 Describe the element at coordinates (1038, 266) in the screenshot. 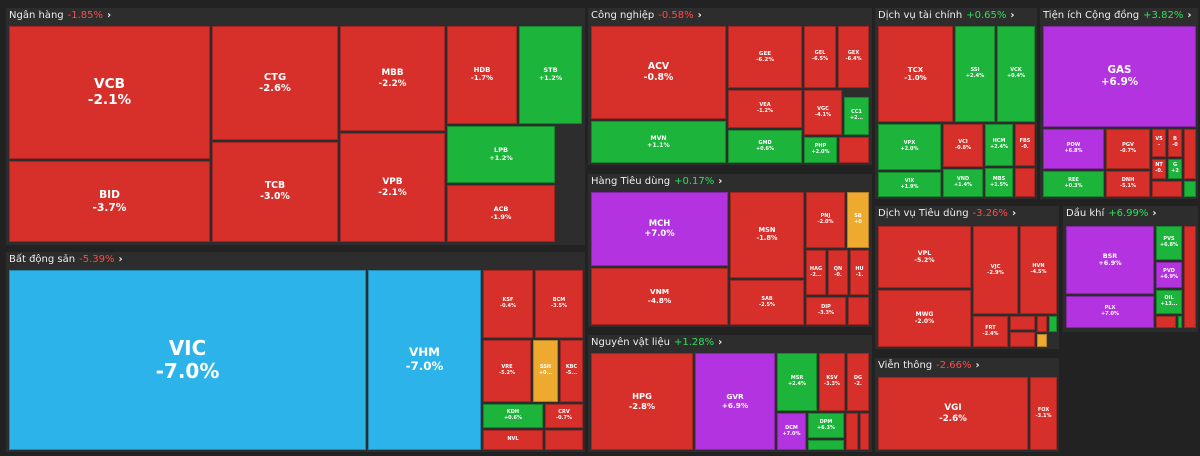

I see `ticker: HVN` at that location.